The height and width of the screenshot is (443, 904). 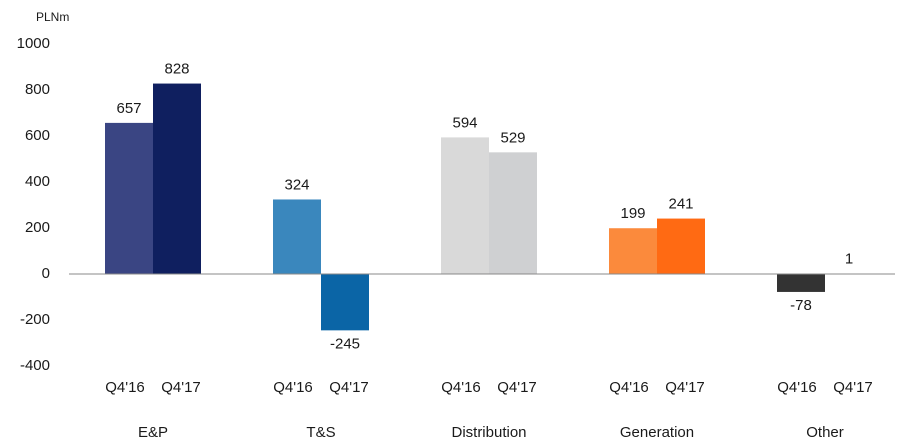 I want to click on y-tick-label: 600, so click(x=37, y=135).